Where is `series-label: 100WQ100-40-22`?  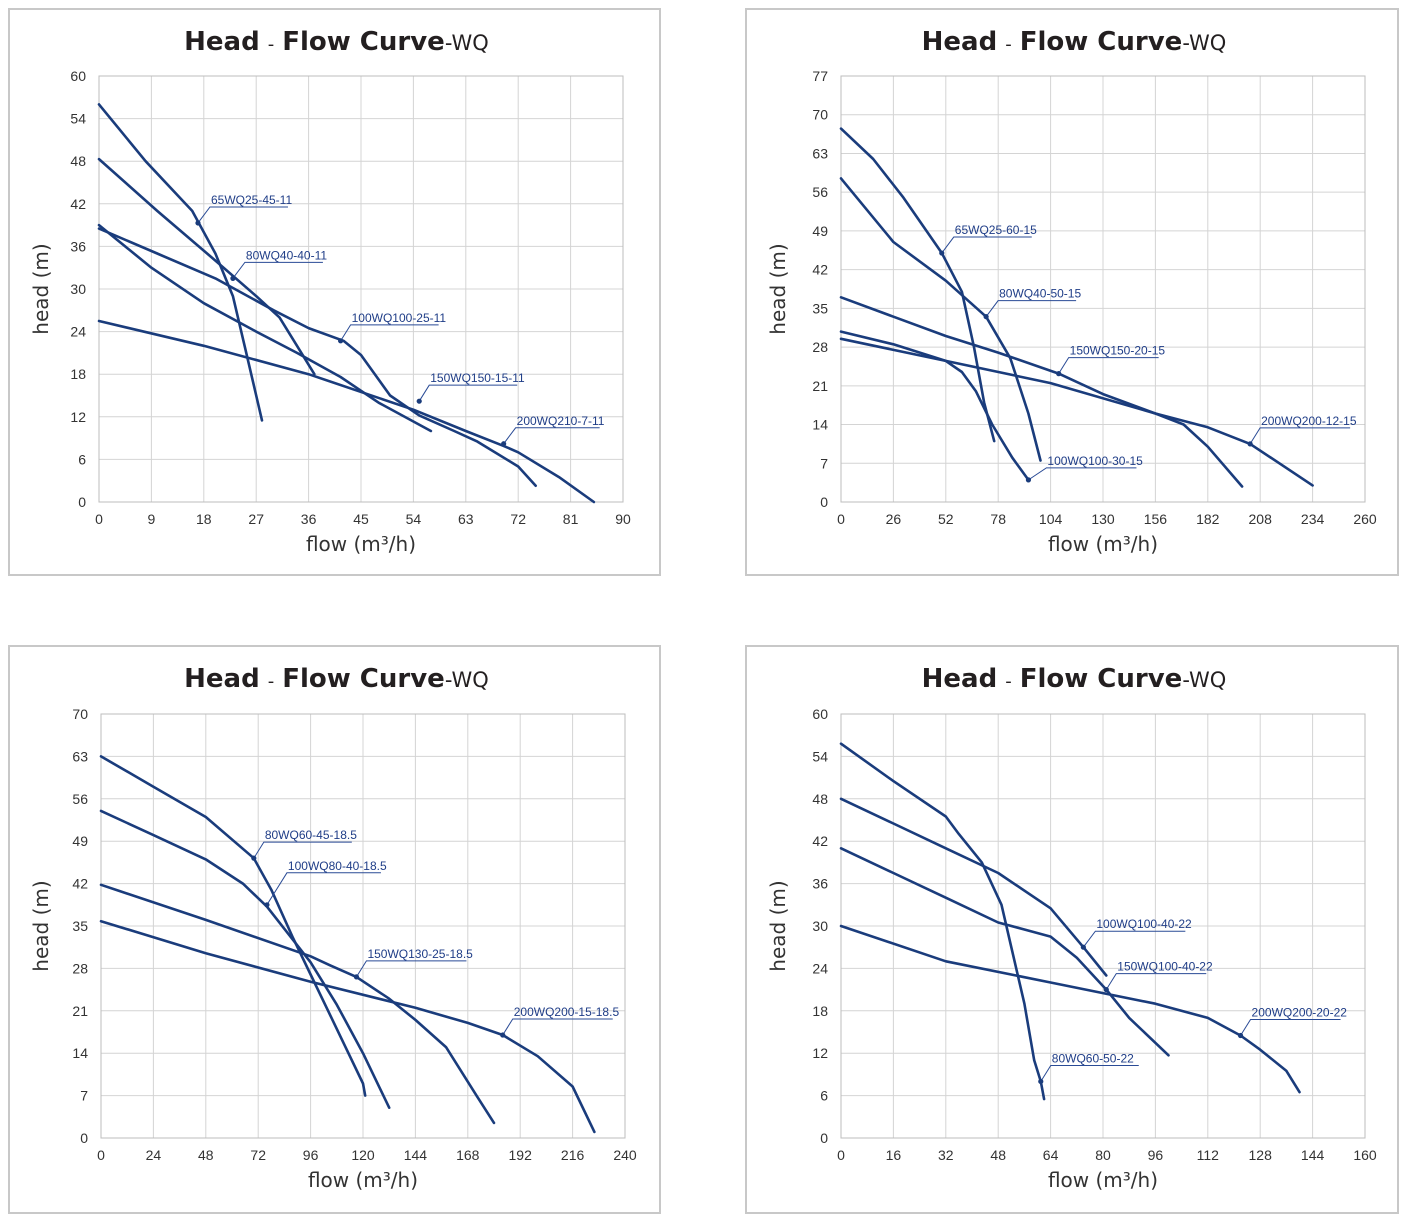 series-label: 100WQ100-40-22 is located at coordinates (1144, 924).